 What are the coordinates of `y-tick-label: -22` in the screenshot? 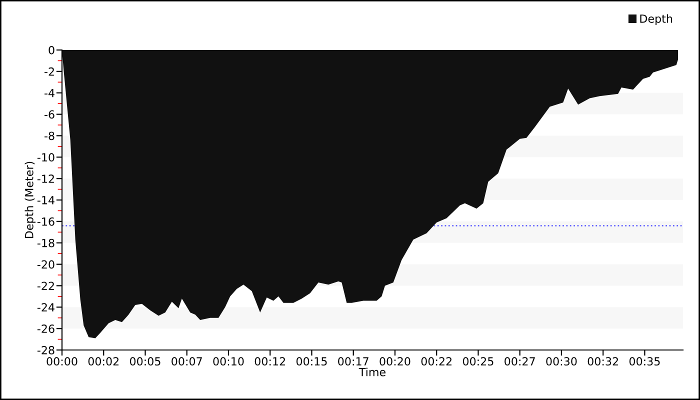 It's located at (45, 286).